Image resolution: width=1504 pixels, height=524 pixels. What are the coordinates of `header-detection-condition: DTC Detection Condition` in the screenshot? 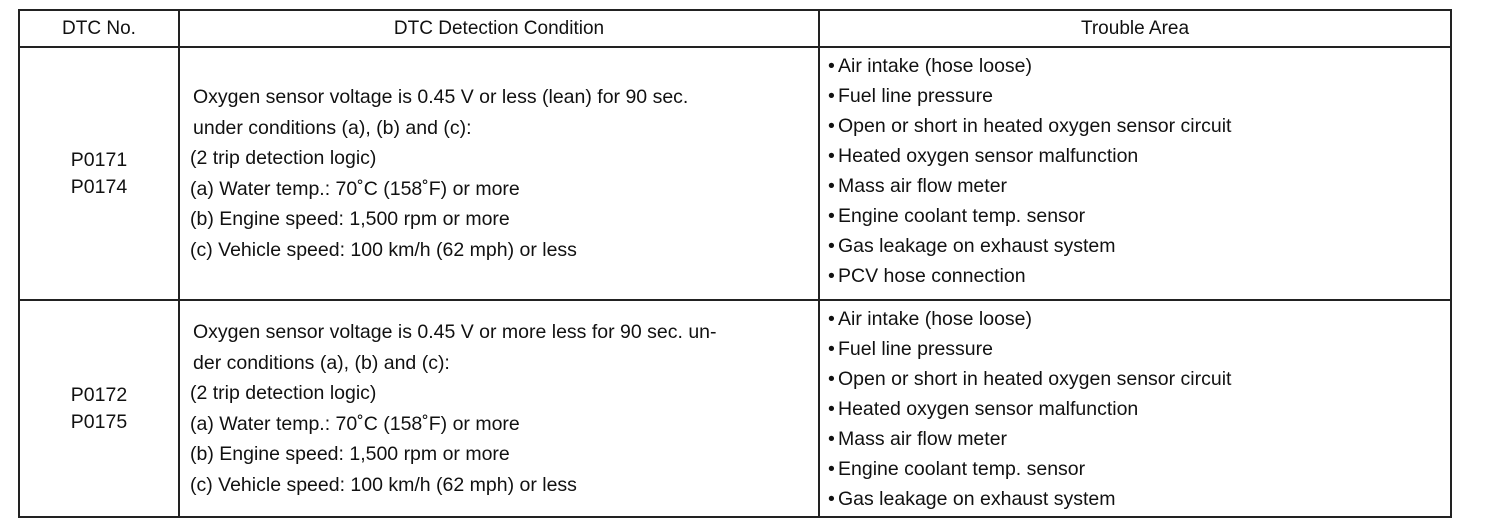 It's located at (499, 28).